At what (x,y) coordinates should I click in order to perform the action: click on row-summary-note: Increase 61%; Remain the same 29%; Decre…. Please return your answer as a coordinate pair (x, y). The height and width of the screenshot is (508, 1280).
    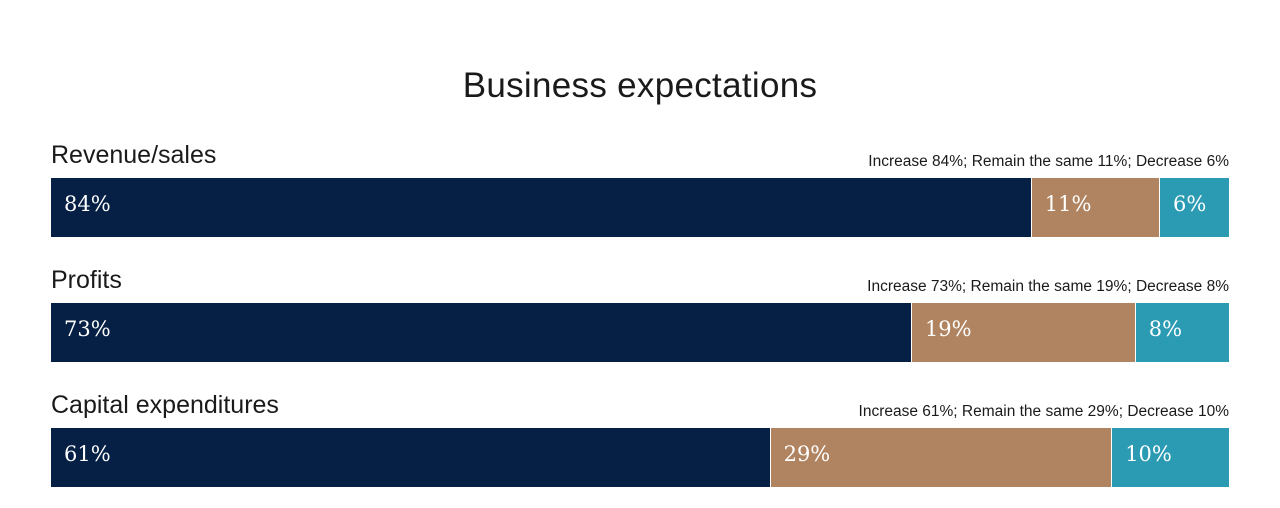
    Looking at the image, I should click on (1043, 411).